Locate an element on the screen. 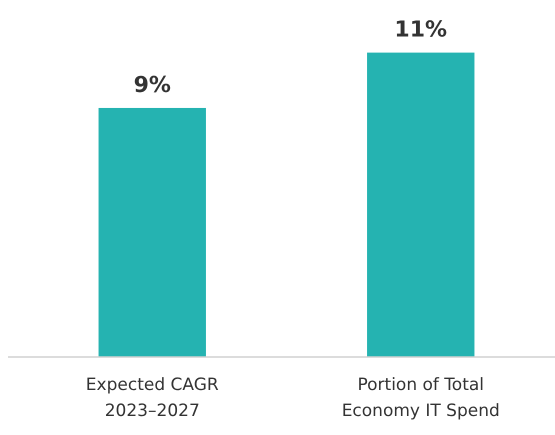  data-label: 11% is located at coordinates (421, 30).